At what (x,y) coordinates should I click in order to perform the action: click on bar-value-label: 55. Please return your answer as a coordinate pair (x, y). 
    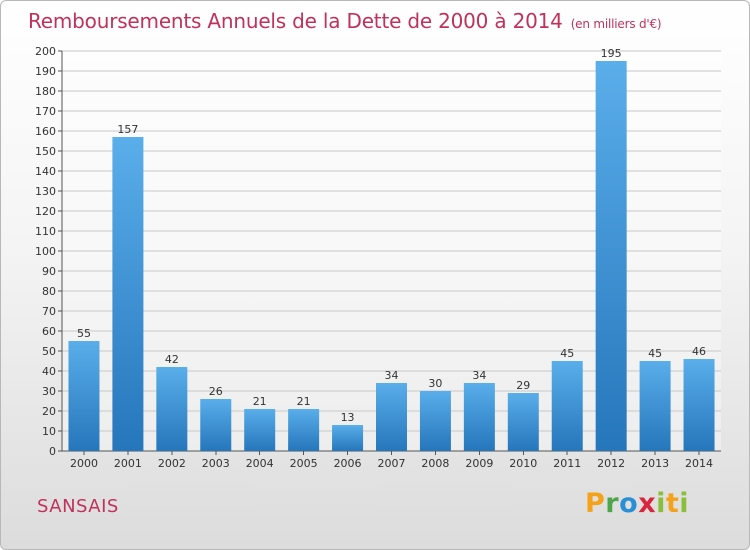
    Looking at the image, I should click on (84, 333).